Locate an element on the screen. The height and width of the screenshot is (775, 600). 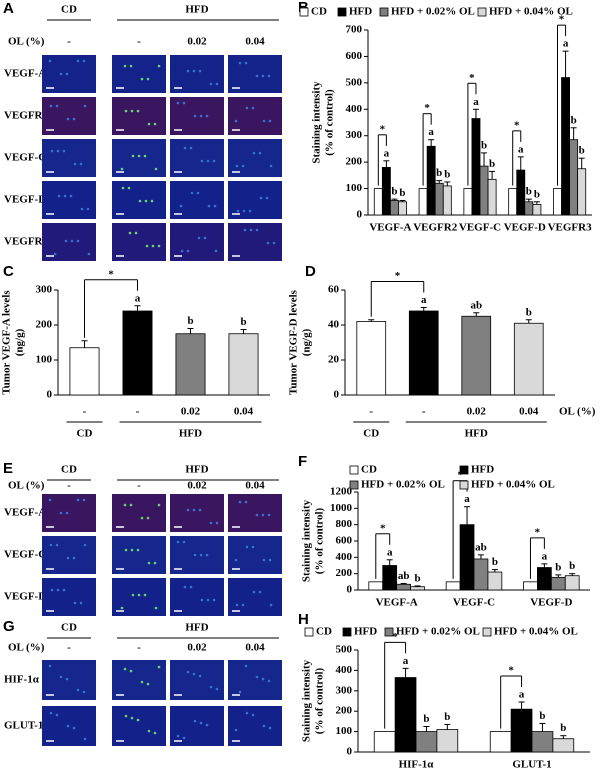
x-tick-label: - is located at coordinates (424, 412).